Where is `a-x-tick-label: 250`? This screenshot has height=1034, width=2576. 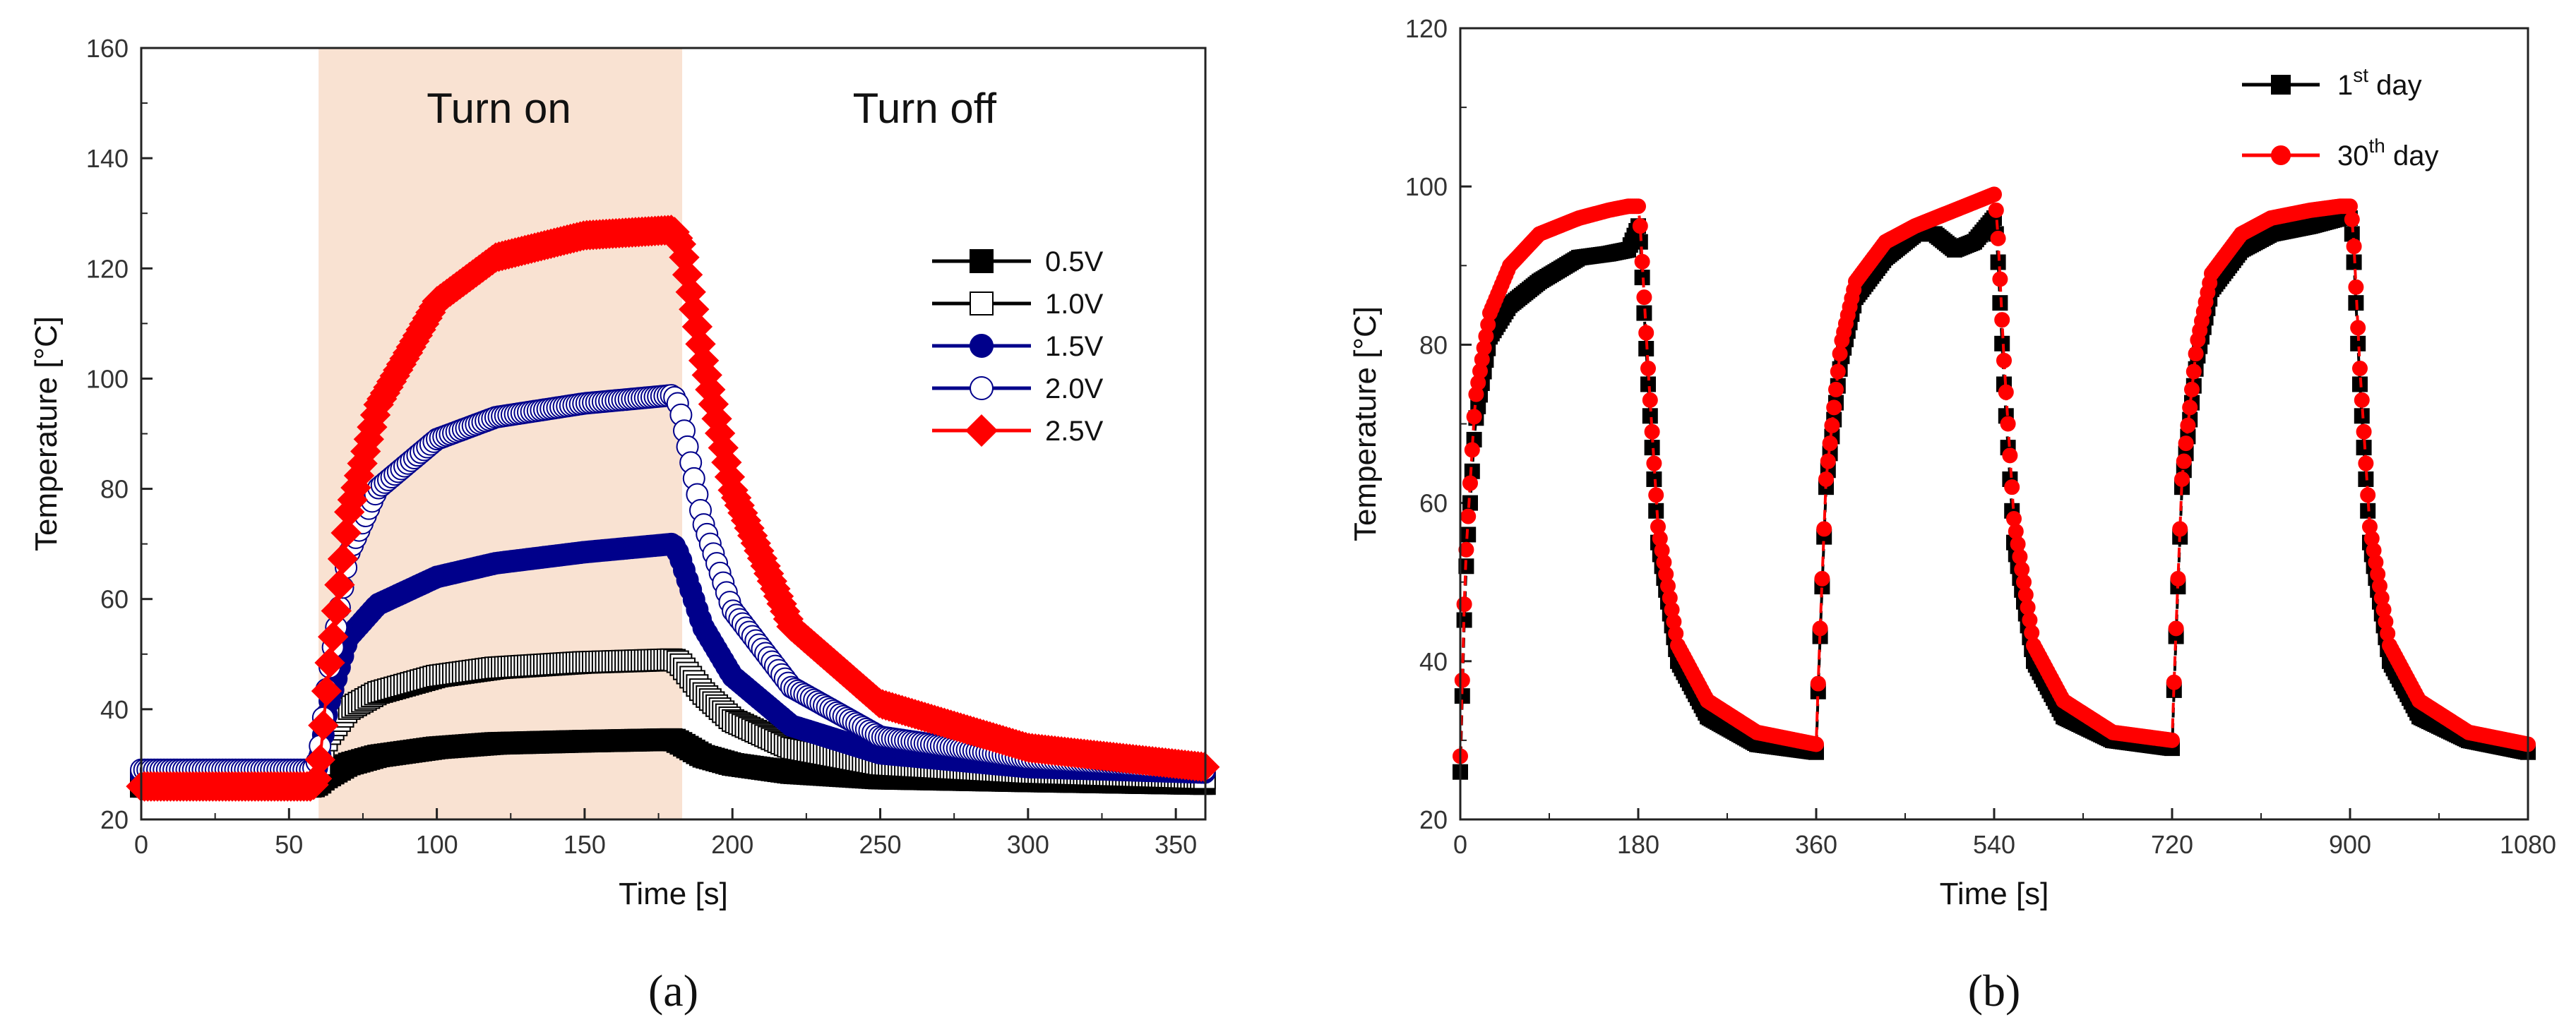
a-x-tick-label: 250 is located at coordinates (880, 844).